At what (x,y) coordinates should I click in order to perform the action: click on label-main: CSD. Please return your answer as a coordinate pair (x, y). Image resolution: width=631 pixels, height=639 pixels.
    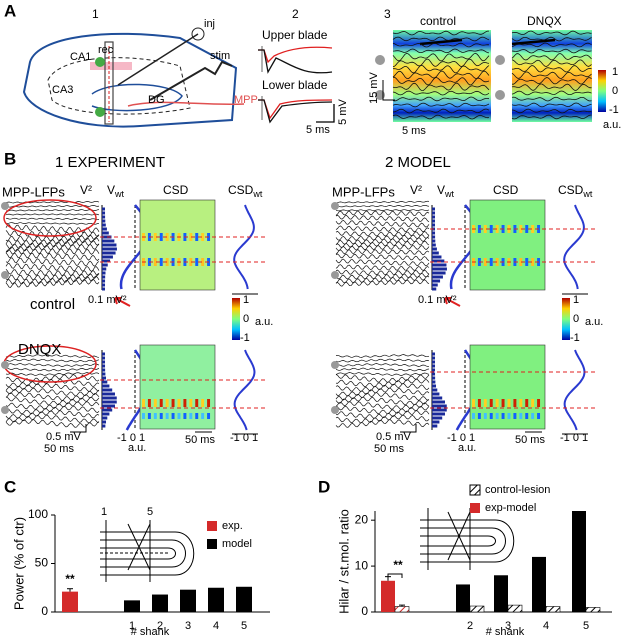
    Looking at the image, I should click on (241, 190).